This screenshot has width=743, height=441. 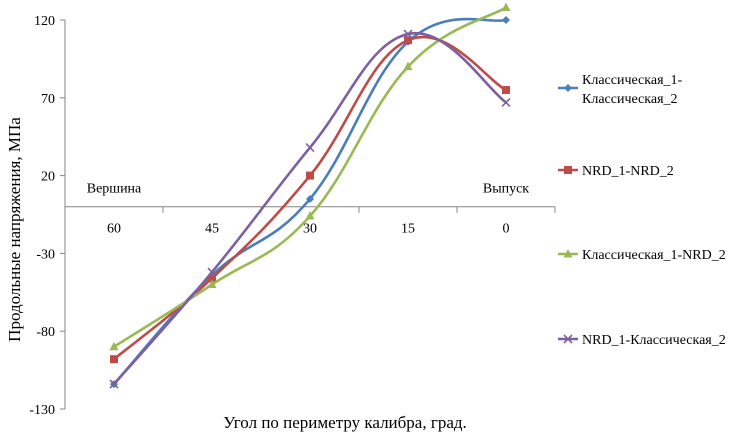 What do you see at coordinates (212, 229) in the screenshot?
I see `x-tick-label-1: 45` at bounding box center [212, 229].